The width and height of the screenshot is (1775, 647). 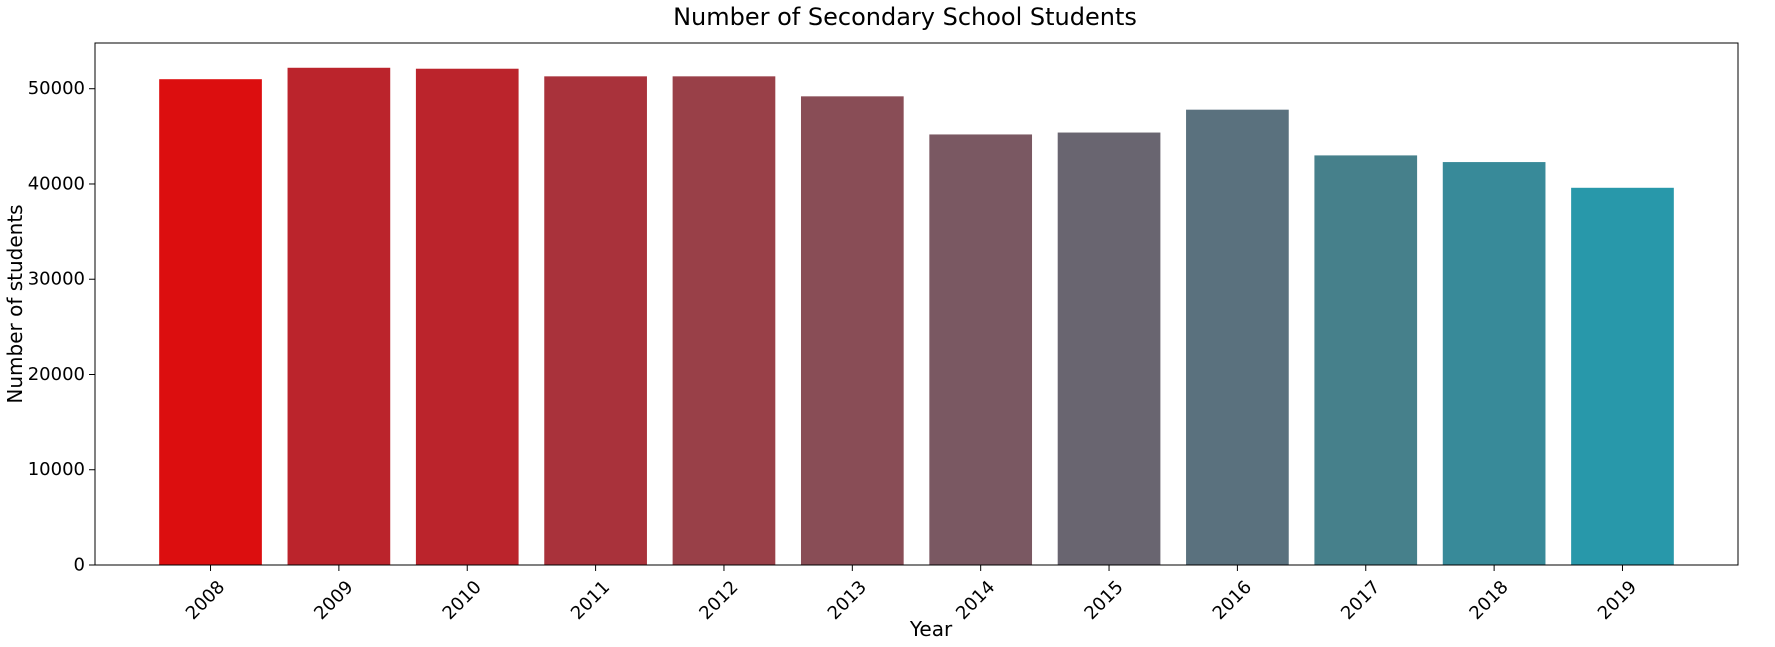 I want to click on bar-2010, so click(x=467, y=316).